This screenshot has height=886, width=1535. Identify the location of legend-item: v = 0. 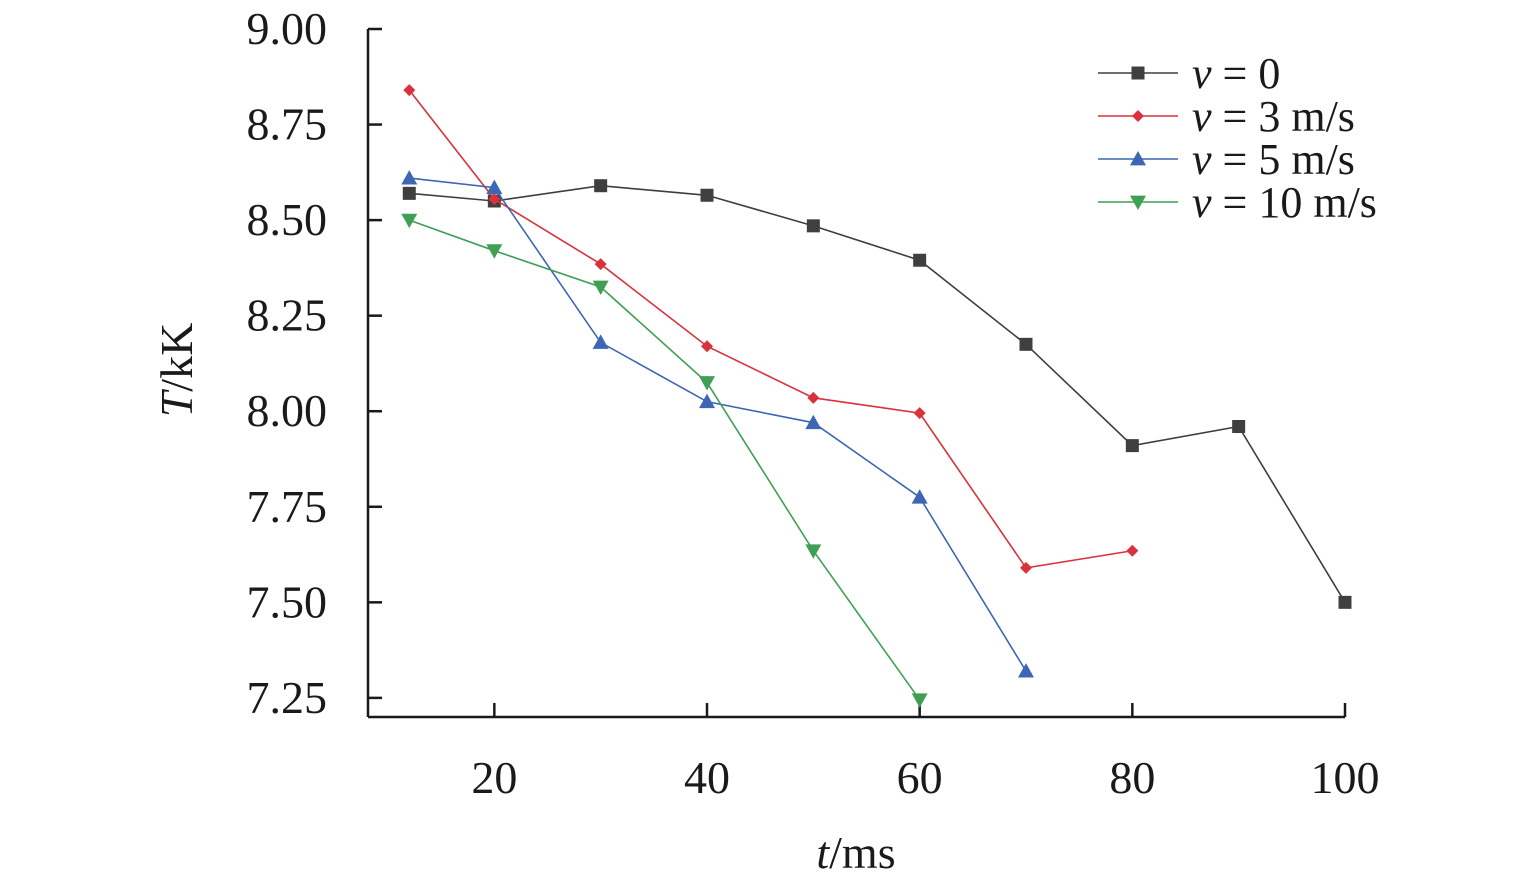
(1189, 73).